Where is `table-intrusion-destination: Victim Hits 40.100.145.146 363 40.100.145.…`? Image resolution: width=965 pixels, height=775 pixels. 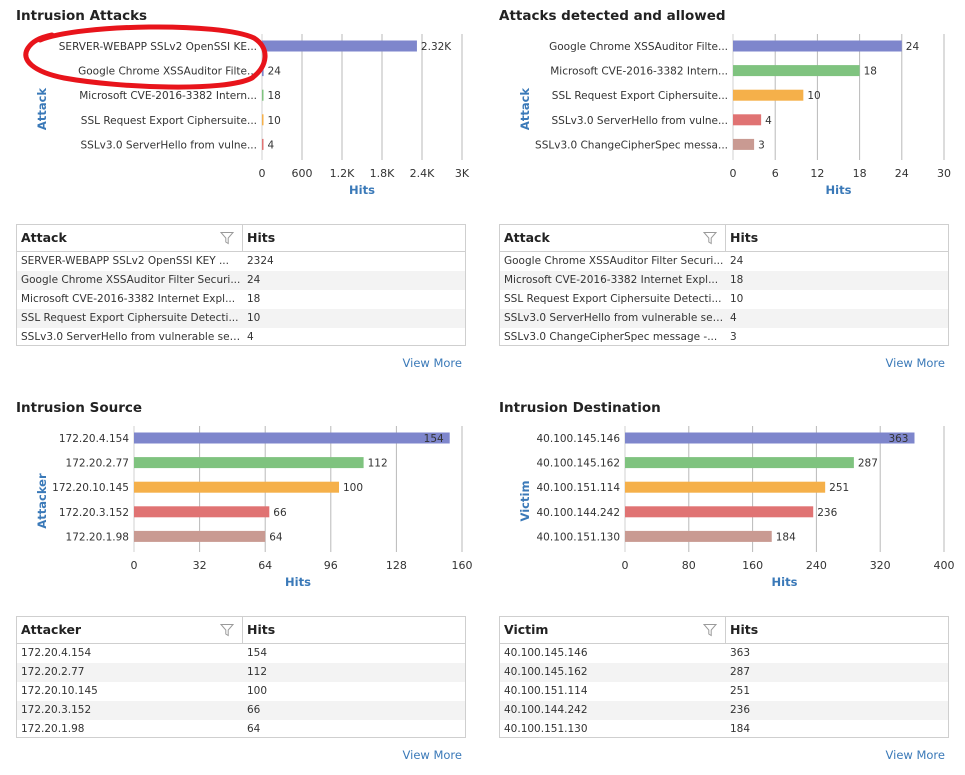 table-intrusion-destination: Victim Hits 40.100.145.146 363 40.100.145.… is located at coordinates (724, 677).